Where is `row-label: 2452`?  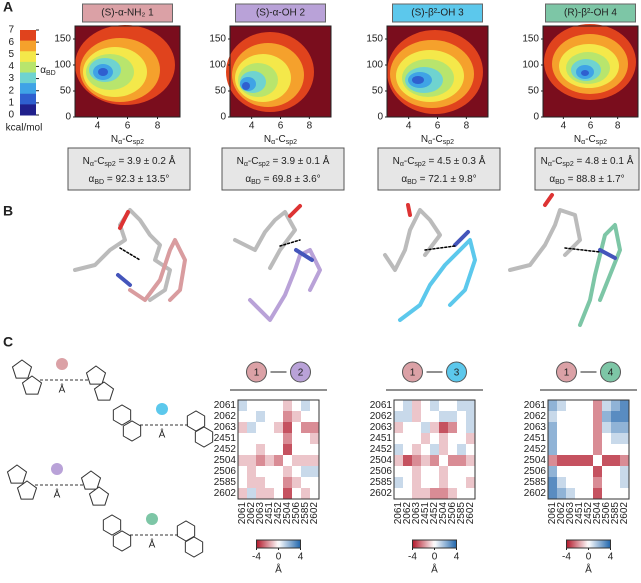
row-label: 2452 is located at coordinates (535, 449).